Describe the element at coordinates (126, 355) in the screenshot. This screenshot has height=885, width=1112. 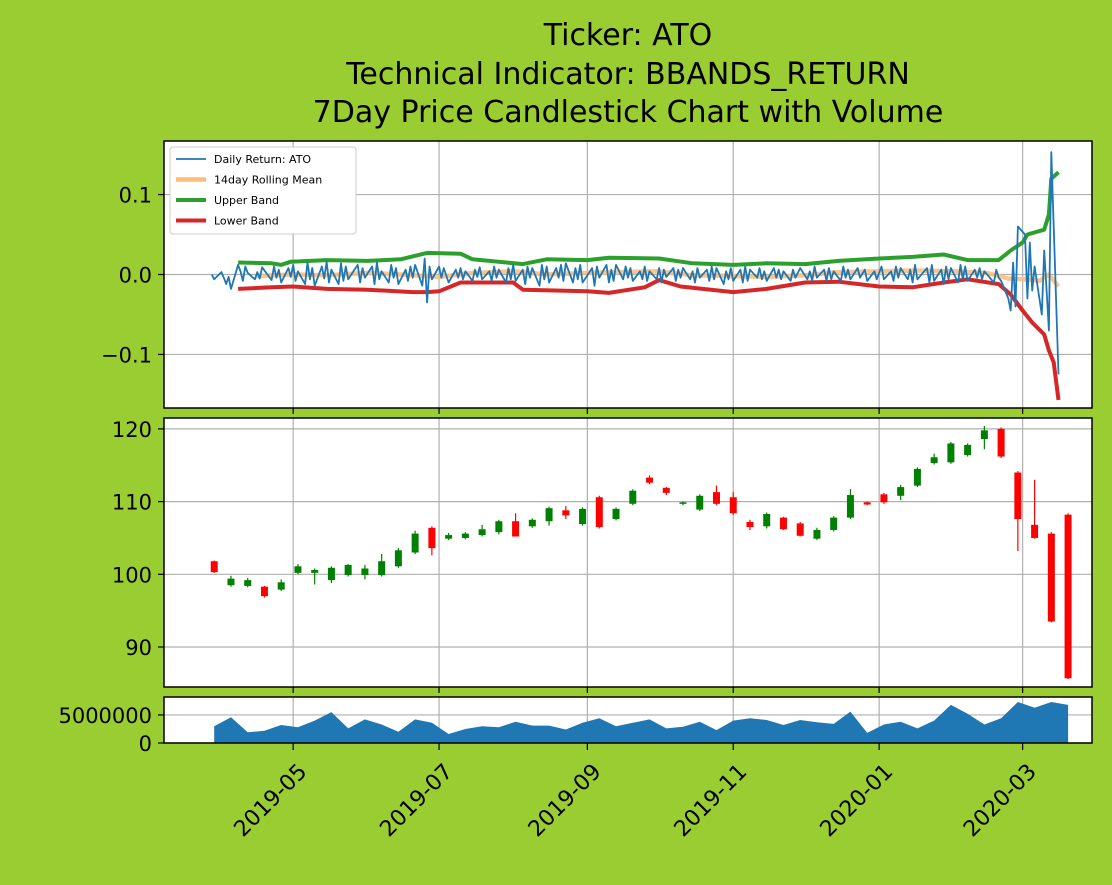
I see `returns-y-tick-label: −0.1` at that location.